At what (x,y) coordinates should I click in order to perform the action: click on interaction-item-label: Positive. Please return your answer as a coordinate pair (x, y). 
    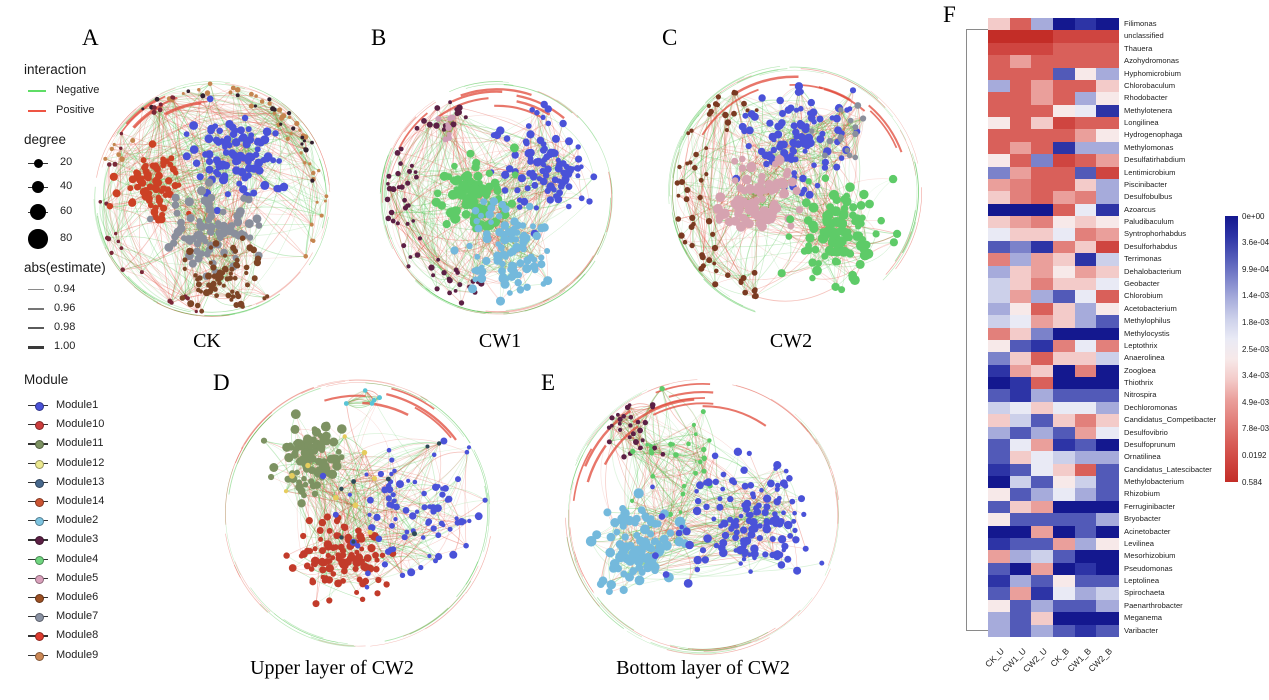
    Looking at the image, I should click on (75, 110).